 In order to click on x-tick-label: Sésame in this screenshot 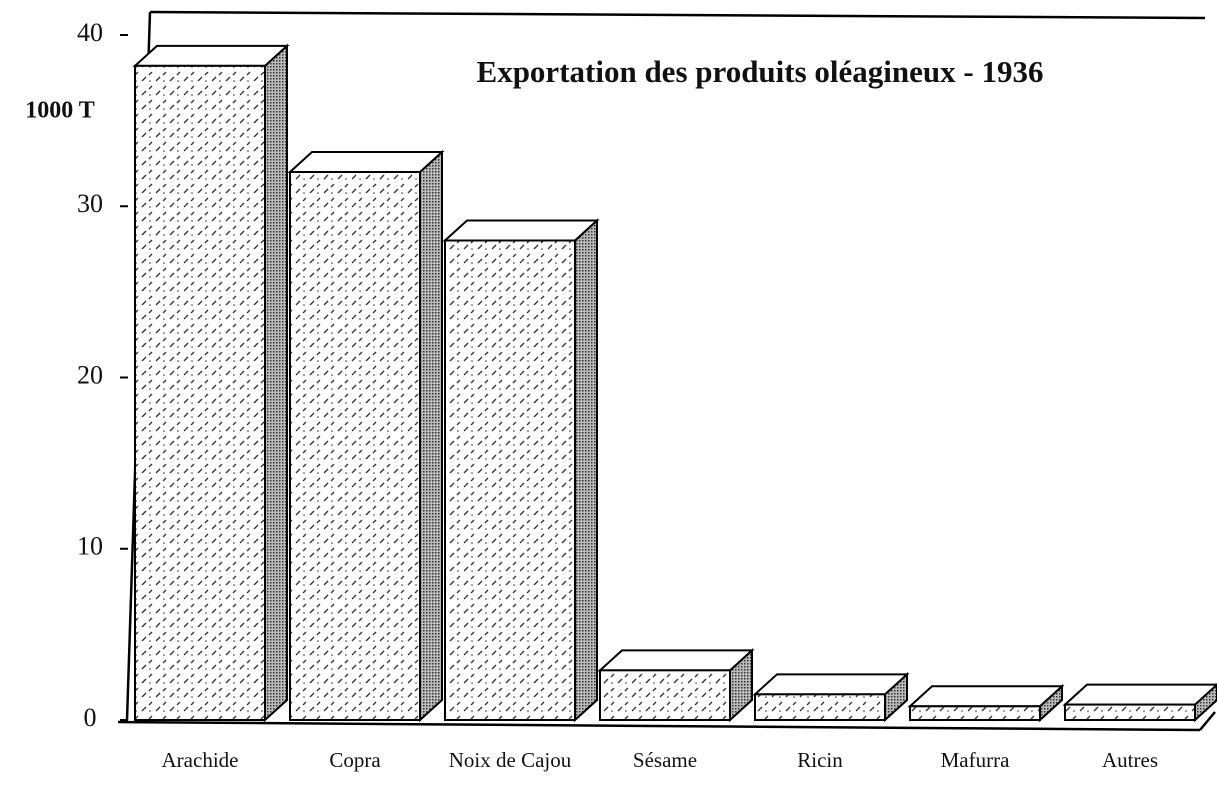, I will do `click(665, 760)`.